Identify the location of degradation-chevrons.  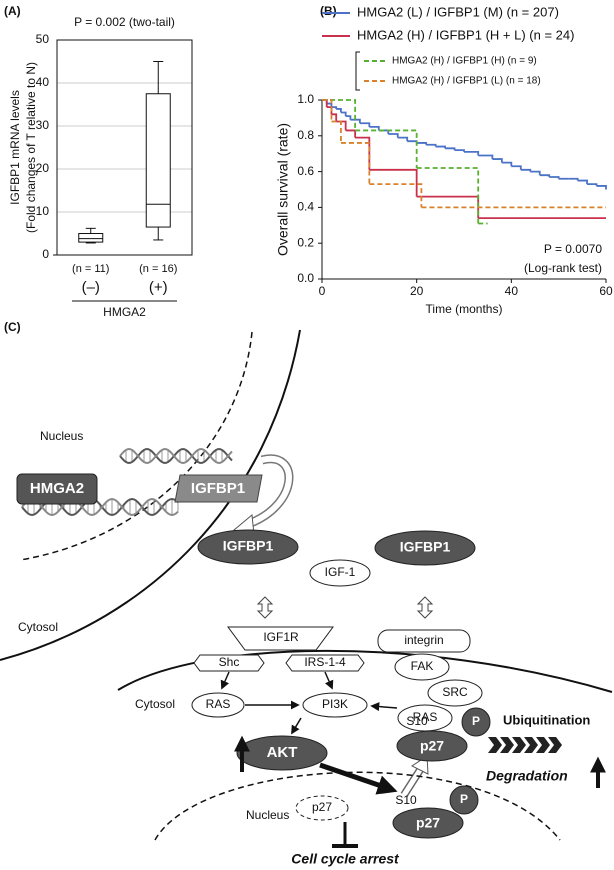
(525, 745).